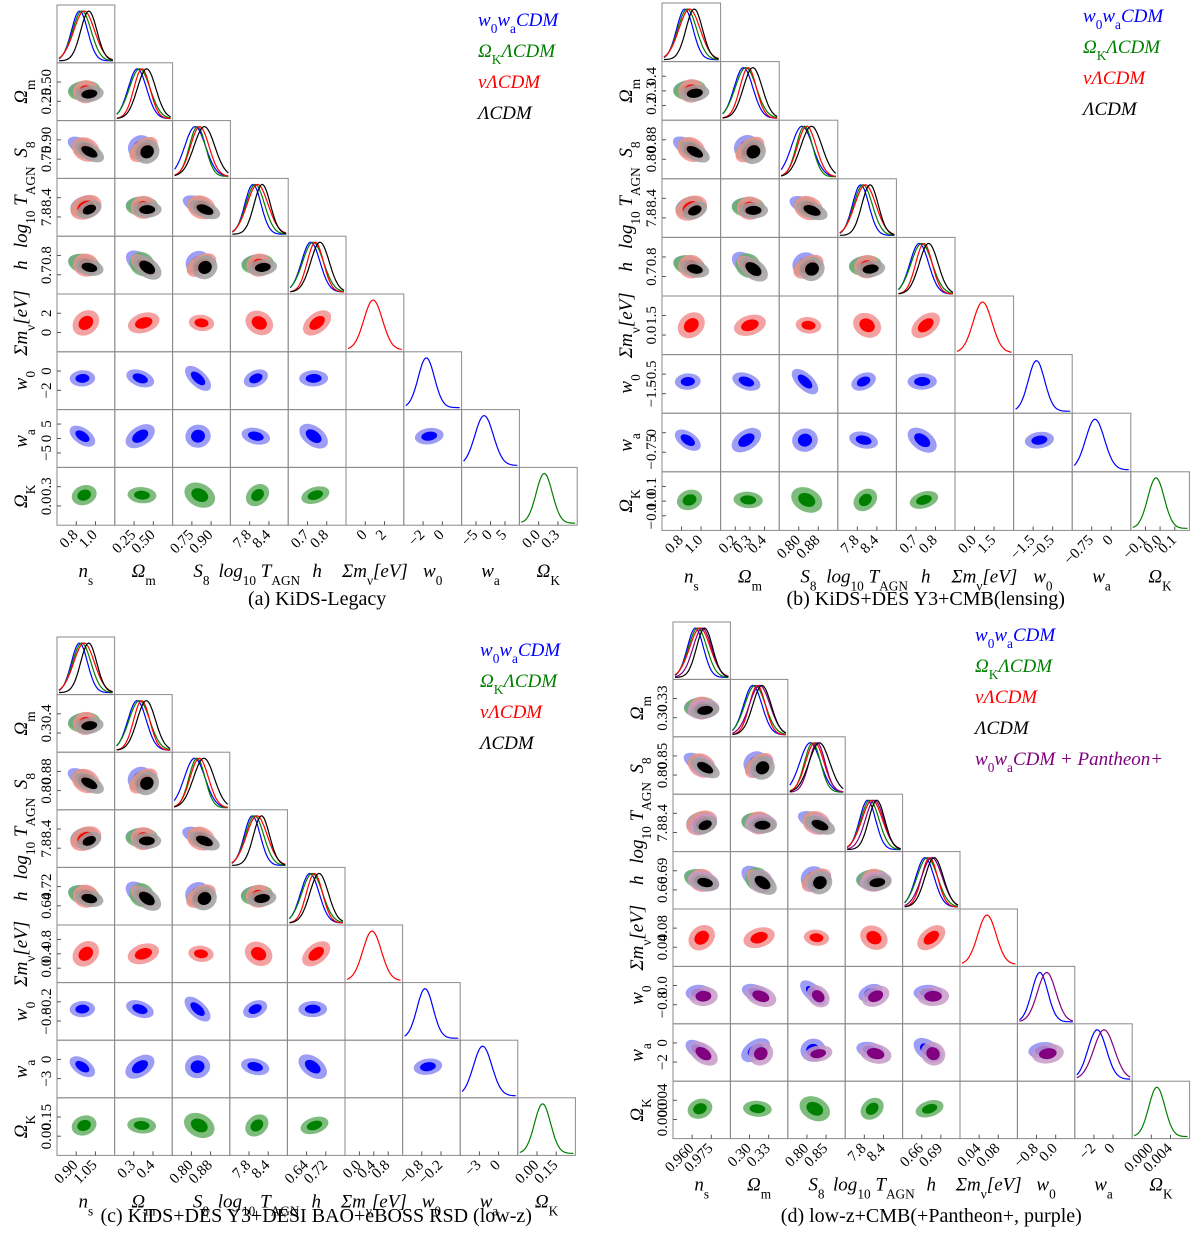  What do you see at coordinates (21, 896) in the screenshot?
I see `y-axis-label: h` at bounding box center [21, 896].